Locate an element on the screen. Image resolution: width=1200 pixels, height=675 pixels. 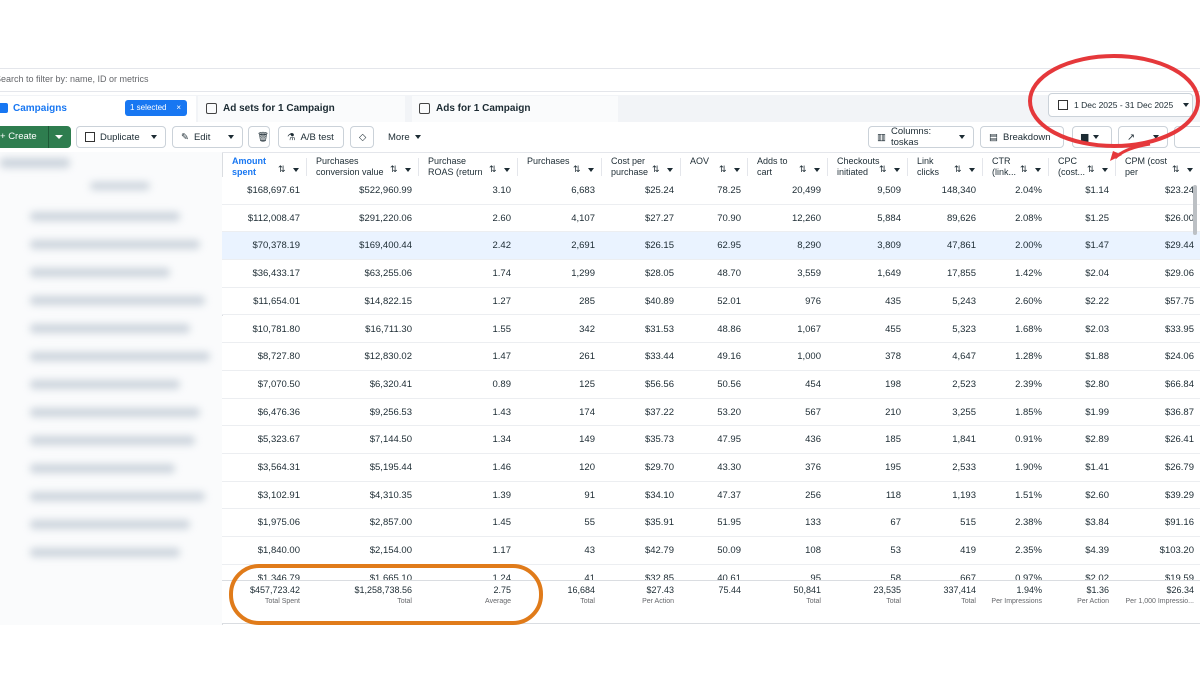
table-cell: 1.74 is located at coordinates (502, 274).